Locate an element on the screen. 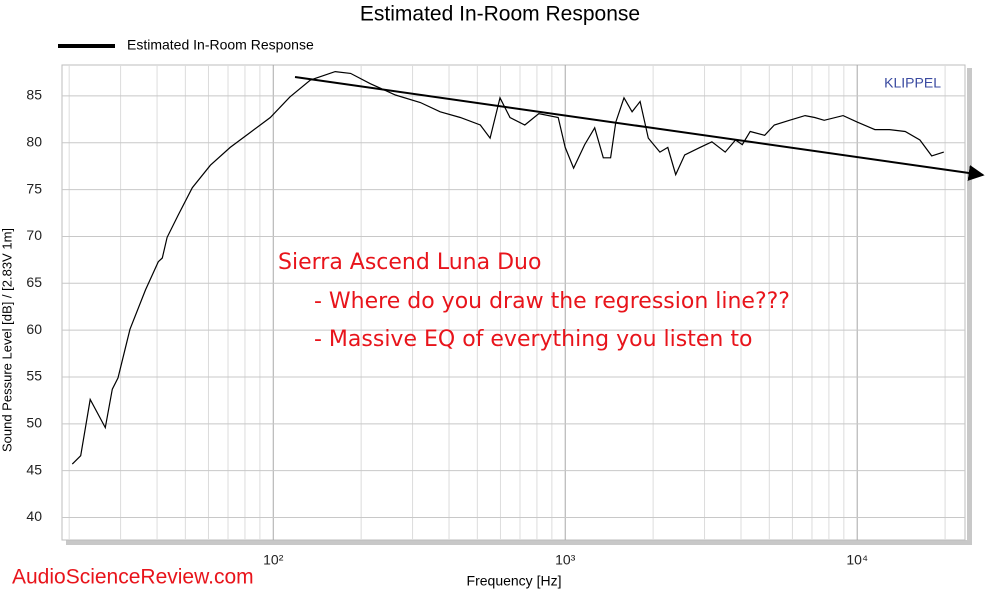 The width and height of the screenshot is (1000, 605). regression-arrow is located at coordinates (639, 128).